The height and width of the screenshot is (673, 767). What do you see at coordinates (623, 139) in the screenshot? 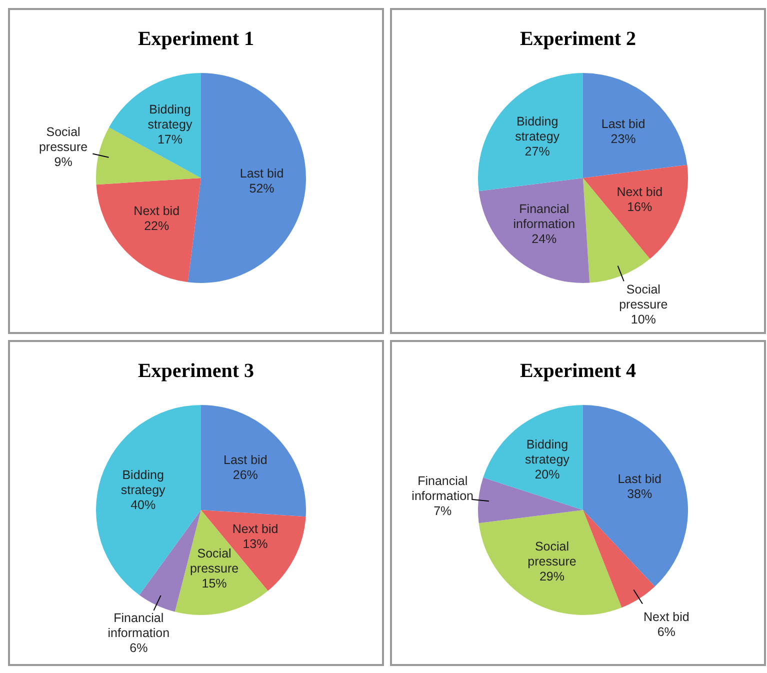
I see `data-label: 23%` at bounding box center [623, 139].